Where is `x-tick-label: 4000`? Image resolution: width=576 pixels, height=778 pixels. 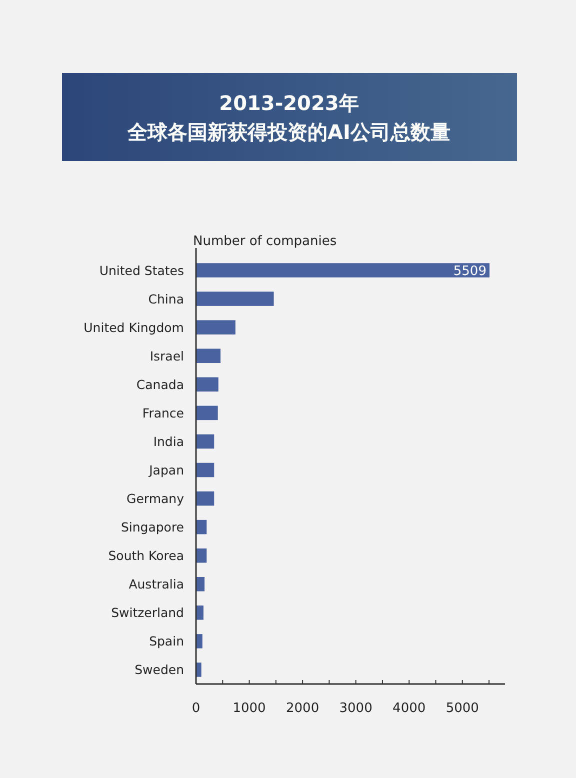
x-tick-label: 4000 is located at coordinates (409, 708).